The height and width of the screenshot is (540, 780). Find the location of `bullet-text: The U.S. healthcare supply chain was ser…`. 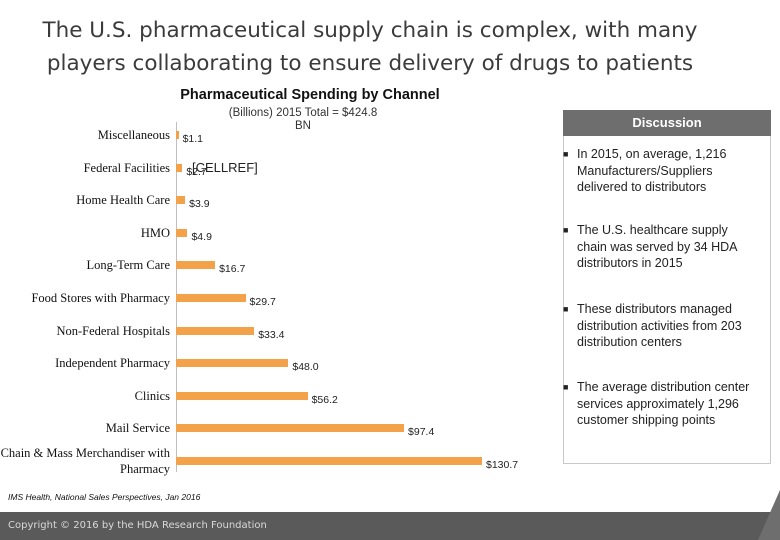

bullet-text: The U.S. healthcare supply chain was ser… is located at coordinates (657, 246).